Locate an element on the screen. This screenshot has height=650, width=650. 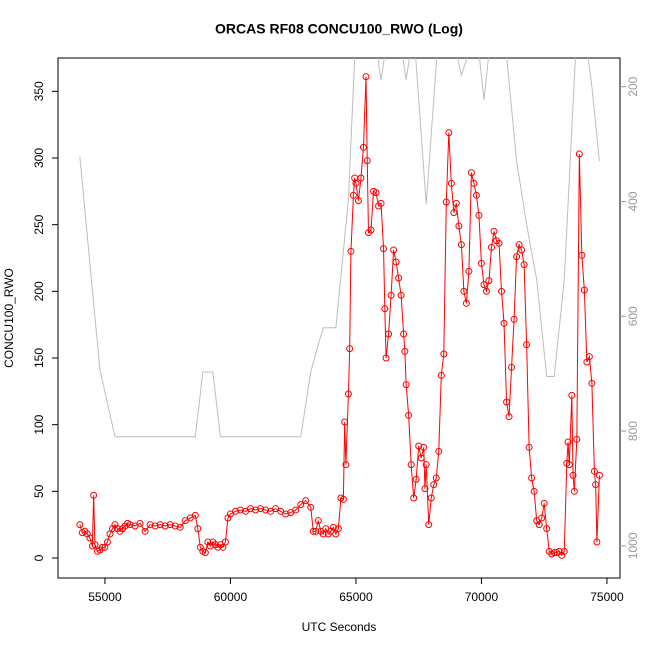
y-tick-label: 250 is located at coordinates (39, 224).